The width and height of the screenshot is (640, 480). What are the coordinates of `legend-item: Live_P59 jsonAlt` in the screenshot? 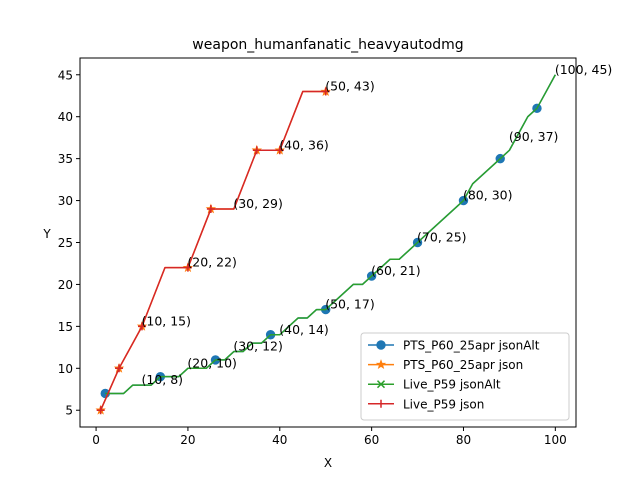 It's located at (434, 385).